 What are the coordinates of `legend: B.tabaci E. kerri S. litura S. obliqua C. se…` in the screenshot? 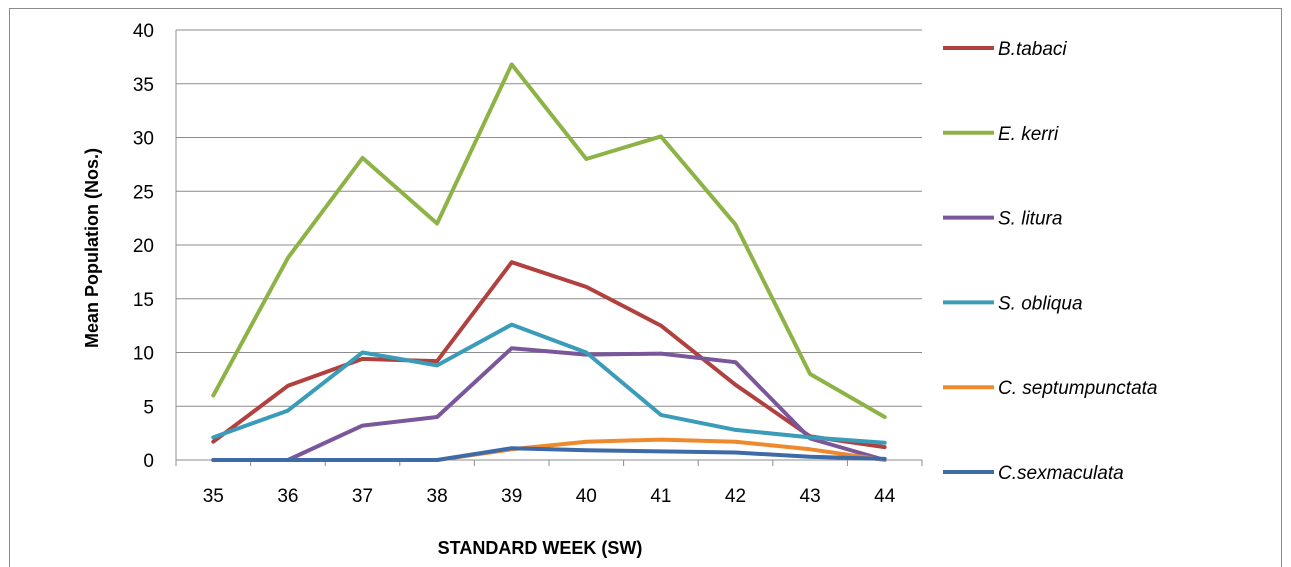 It's located at (1050, 261).